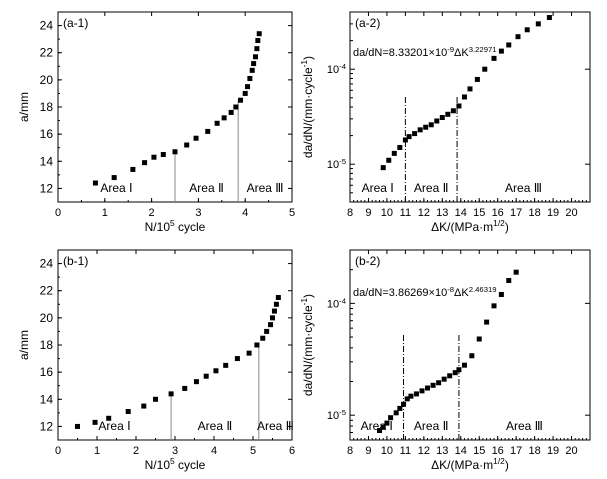 This screenshot has width=607, height=479. What do you see at coordinates (47, 26) in the screenshot?
I see `y-tick-label: 24` at bounding box center [47, 26].